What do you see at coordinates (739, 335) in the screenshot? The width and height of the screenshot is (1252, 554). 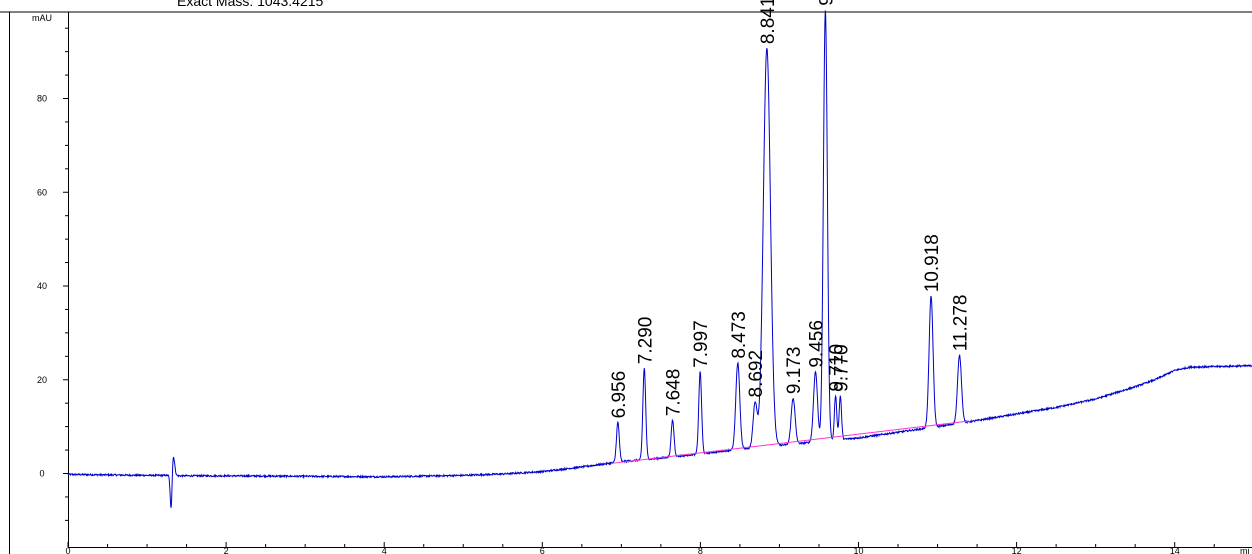 I see `peak-label: 8.473` at bounding box center [739, 335].